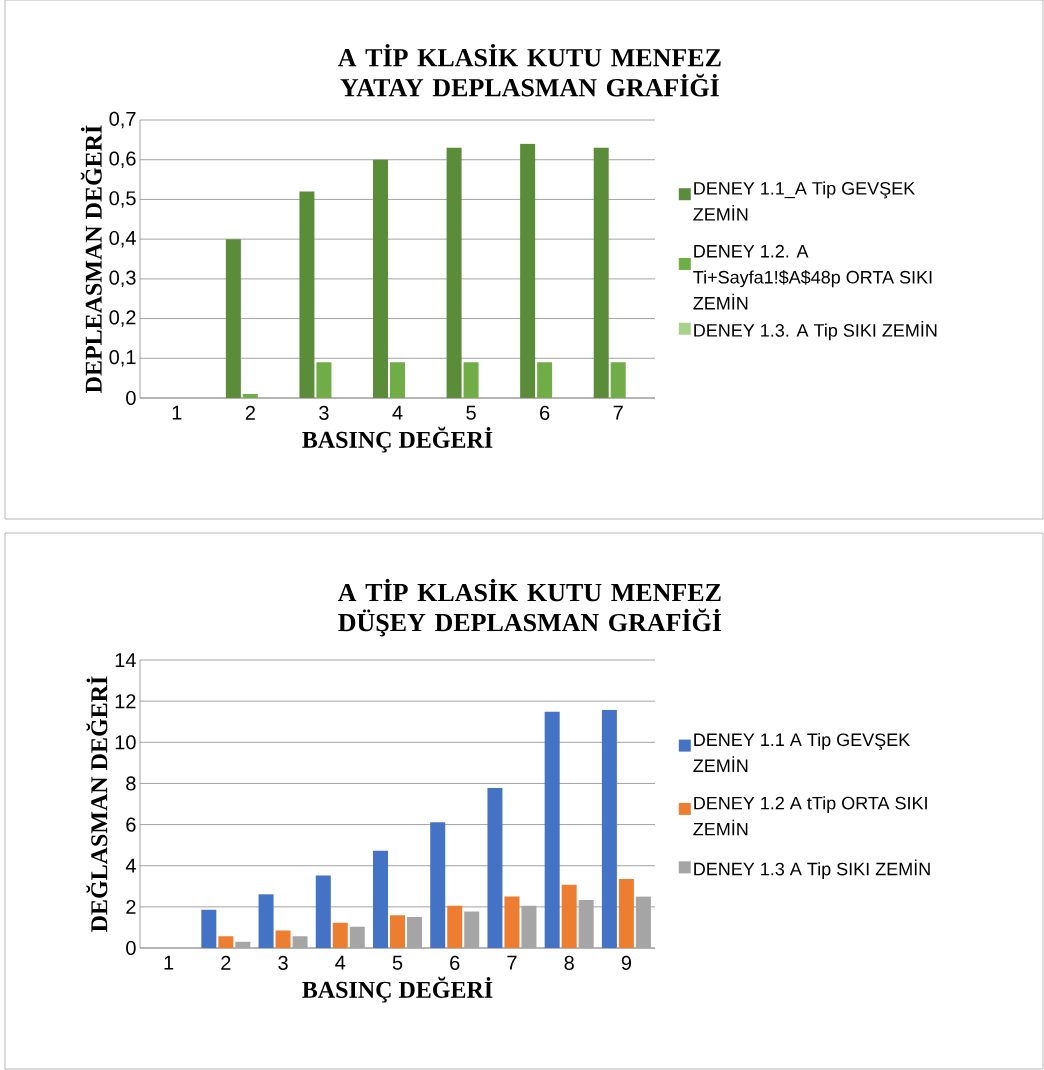 The image size is (1044, 1070). I want to click on chart-title: A TİP KLASİK KUTU MENFEZ DÜŞEY DEPLASMAN GRAFİĞİ, so click(529, 607).